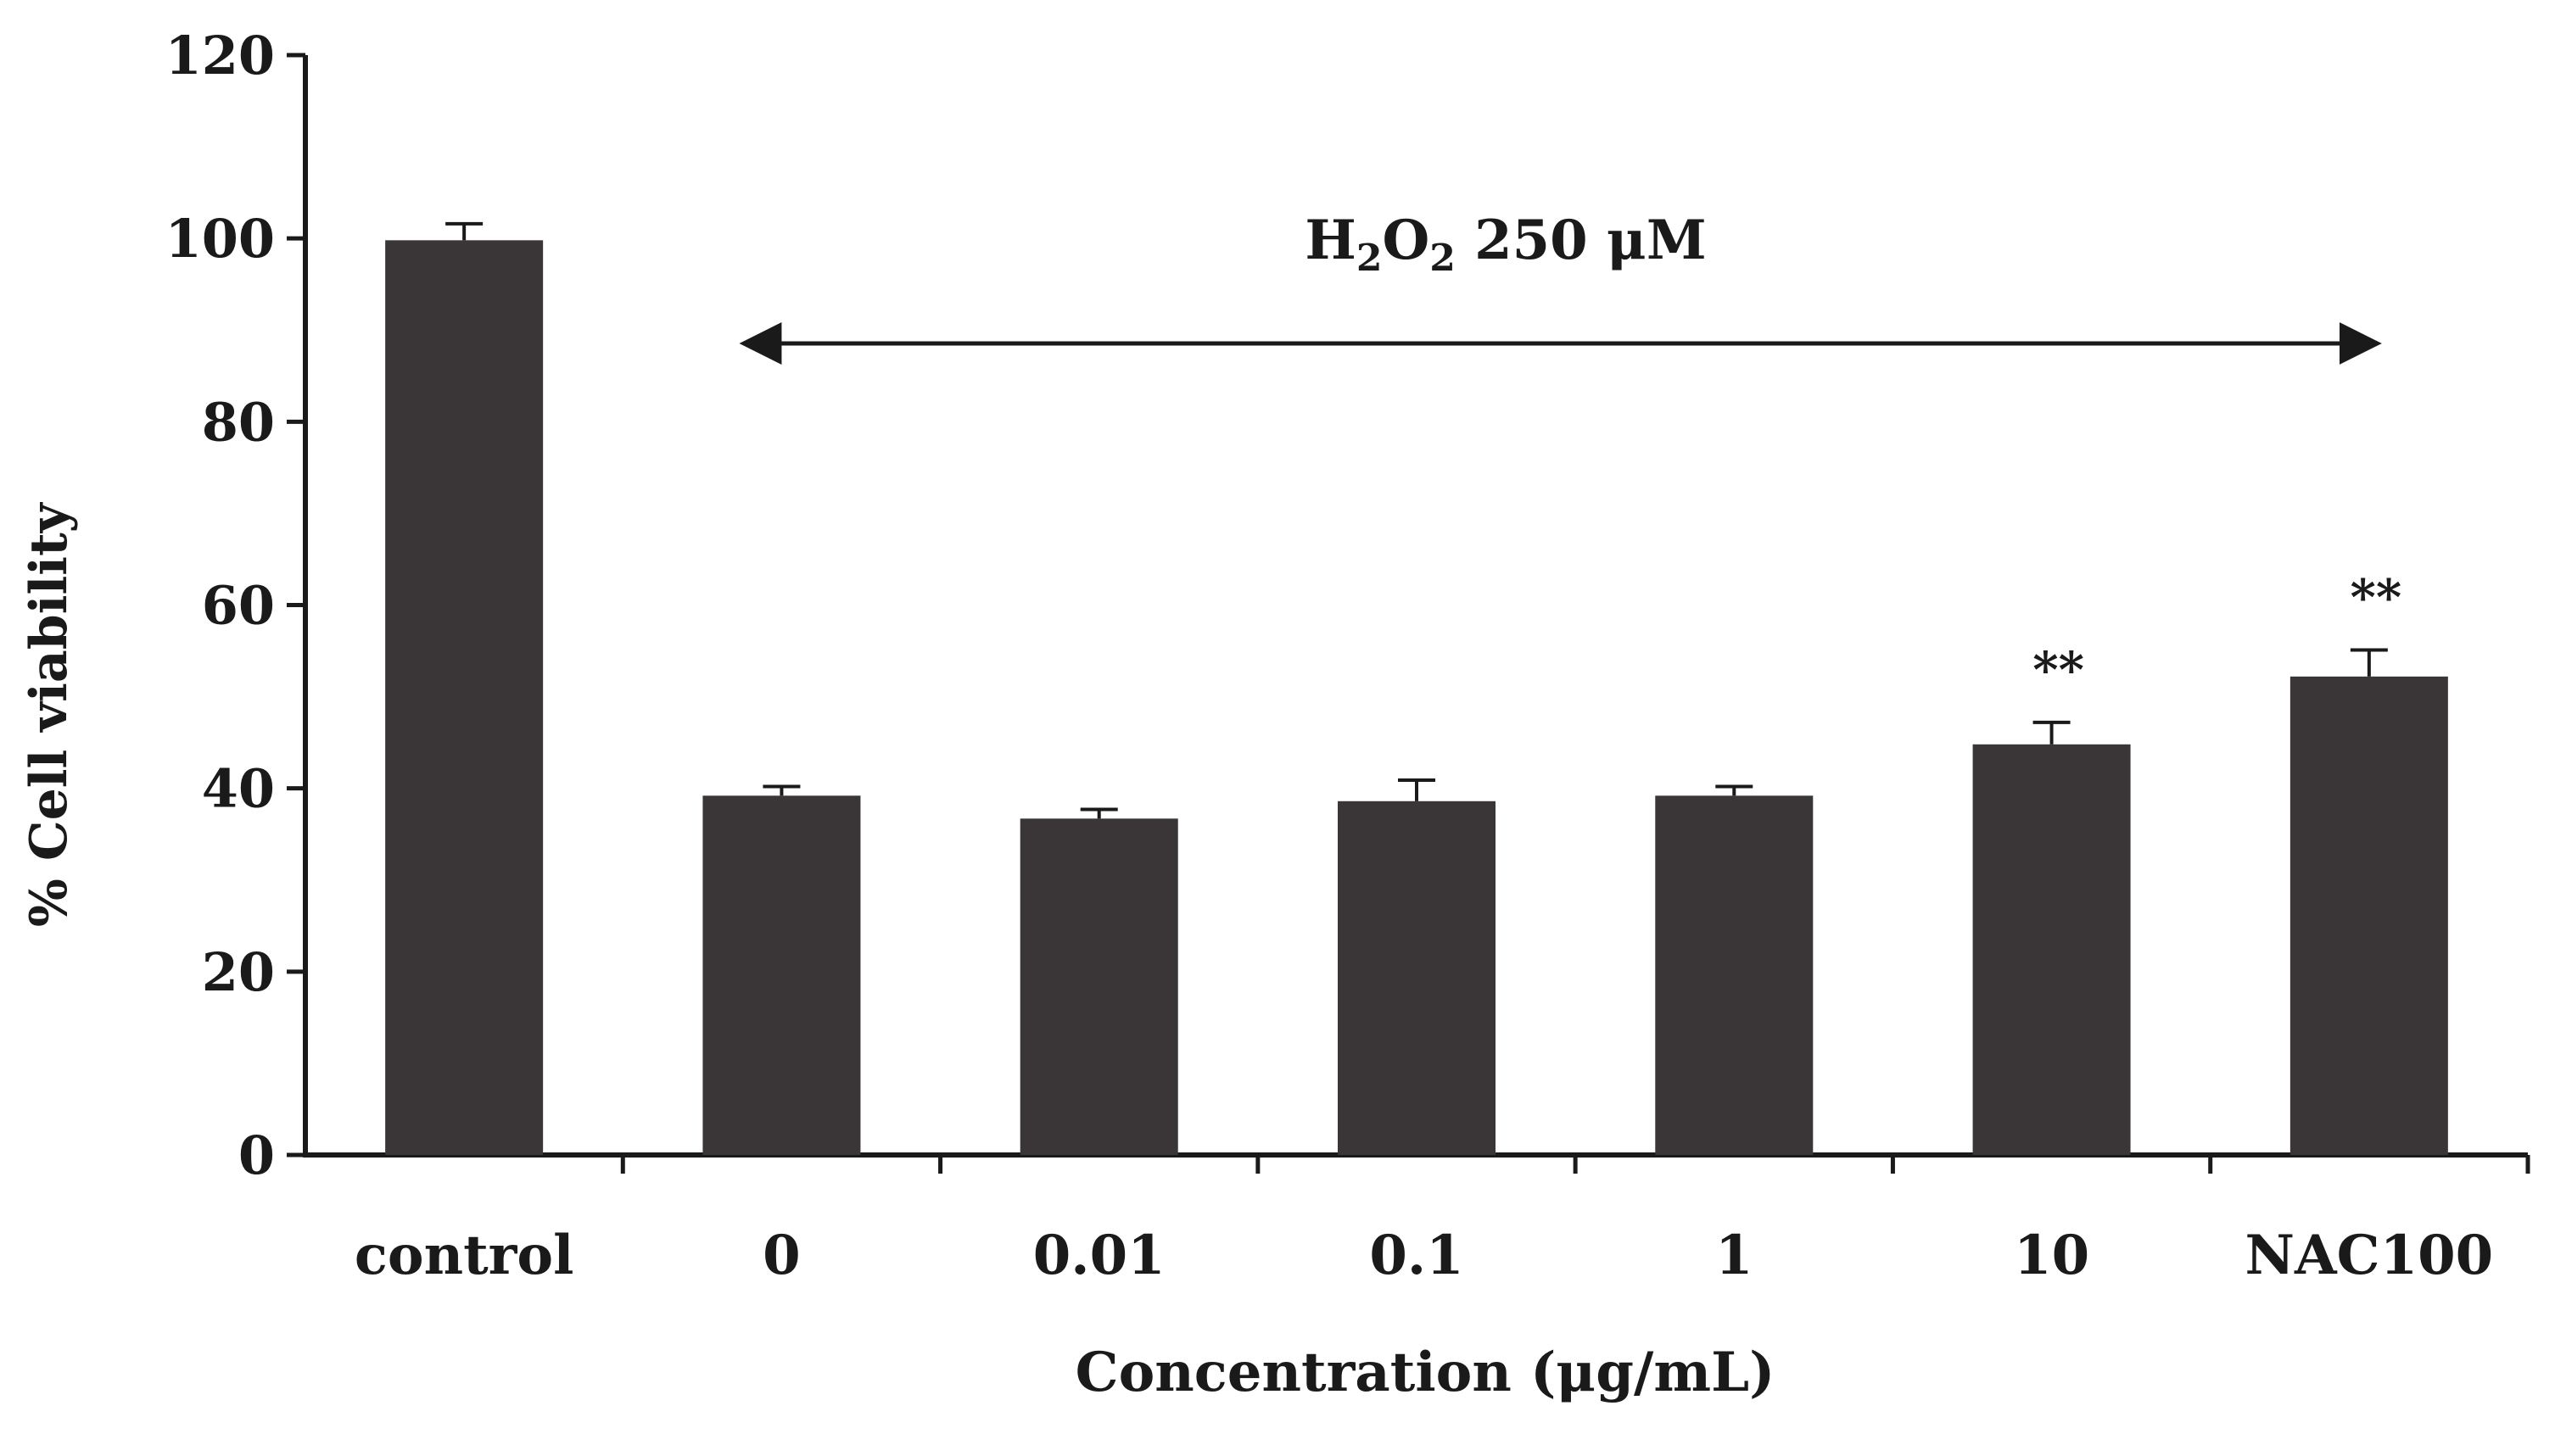 This screenshot has height=1456, width=2555. I want to click on h2o2-annotation: H2O2 250 μM, so click(1560, 287).